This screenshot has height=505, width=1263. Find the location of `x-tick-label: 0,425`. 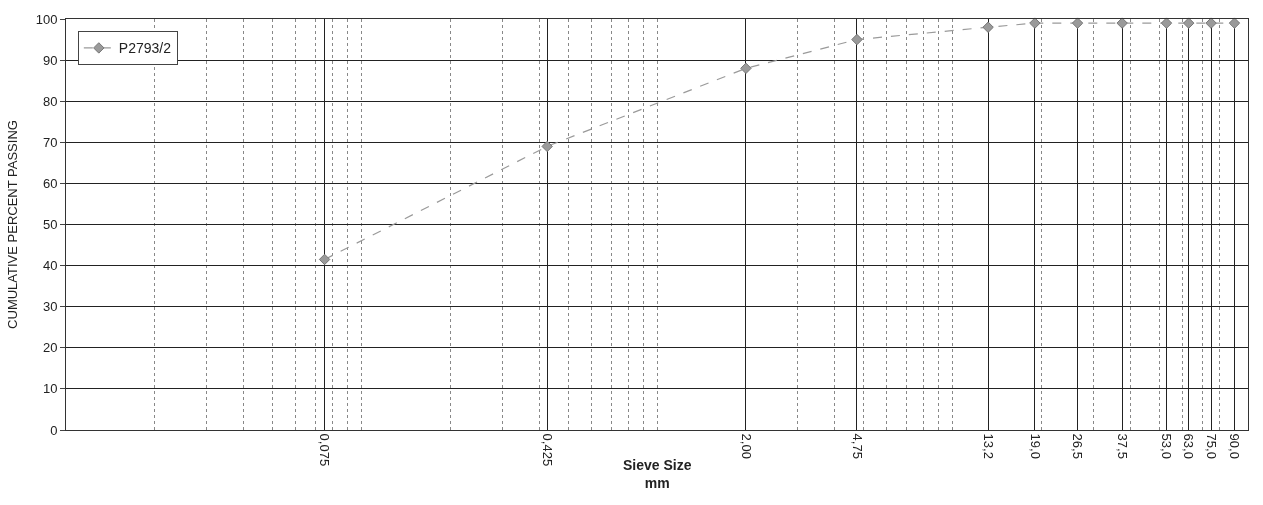

x-tick-label: 0,425 is located at coordinates (547, 450).